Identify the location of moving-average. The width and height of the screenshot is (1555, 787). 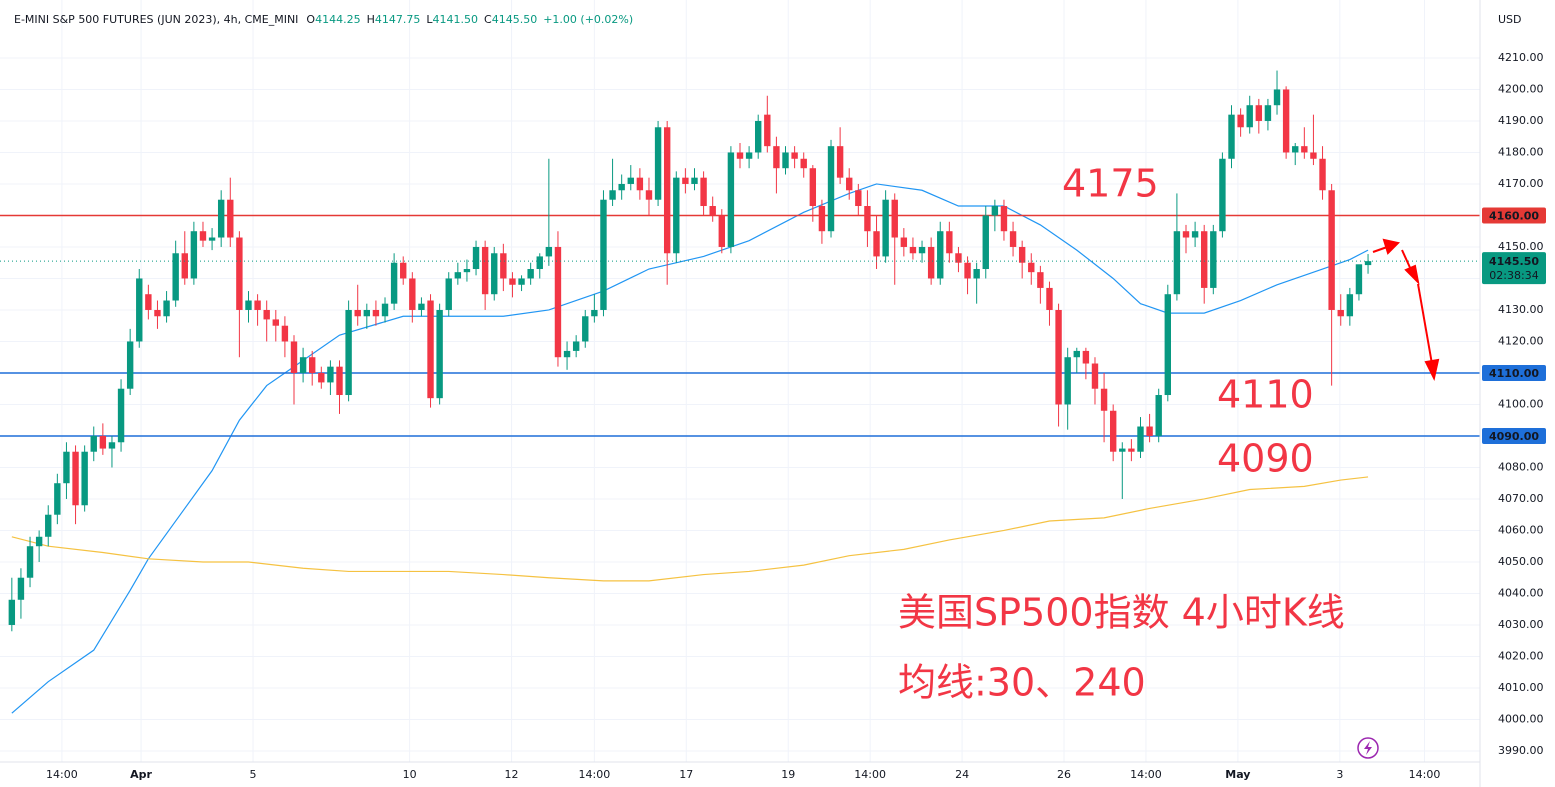
(690, 529).